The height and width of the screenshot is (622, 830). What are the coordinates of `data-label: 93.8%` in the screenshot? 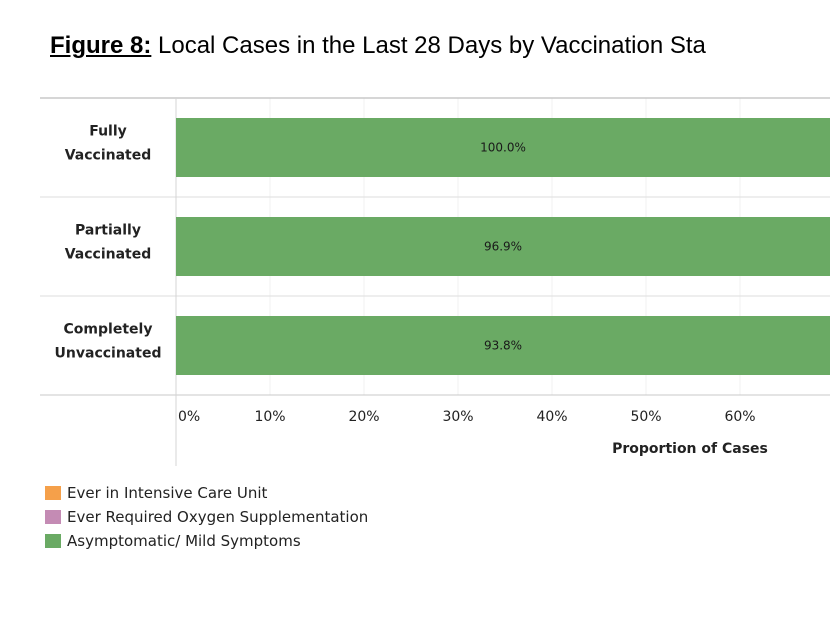 It's located at (503, 346).